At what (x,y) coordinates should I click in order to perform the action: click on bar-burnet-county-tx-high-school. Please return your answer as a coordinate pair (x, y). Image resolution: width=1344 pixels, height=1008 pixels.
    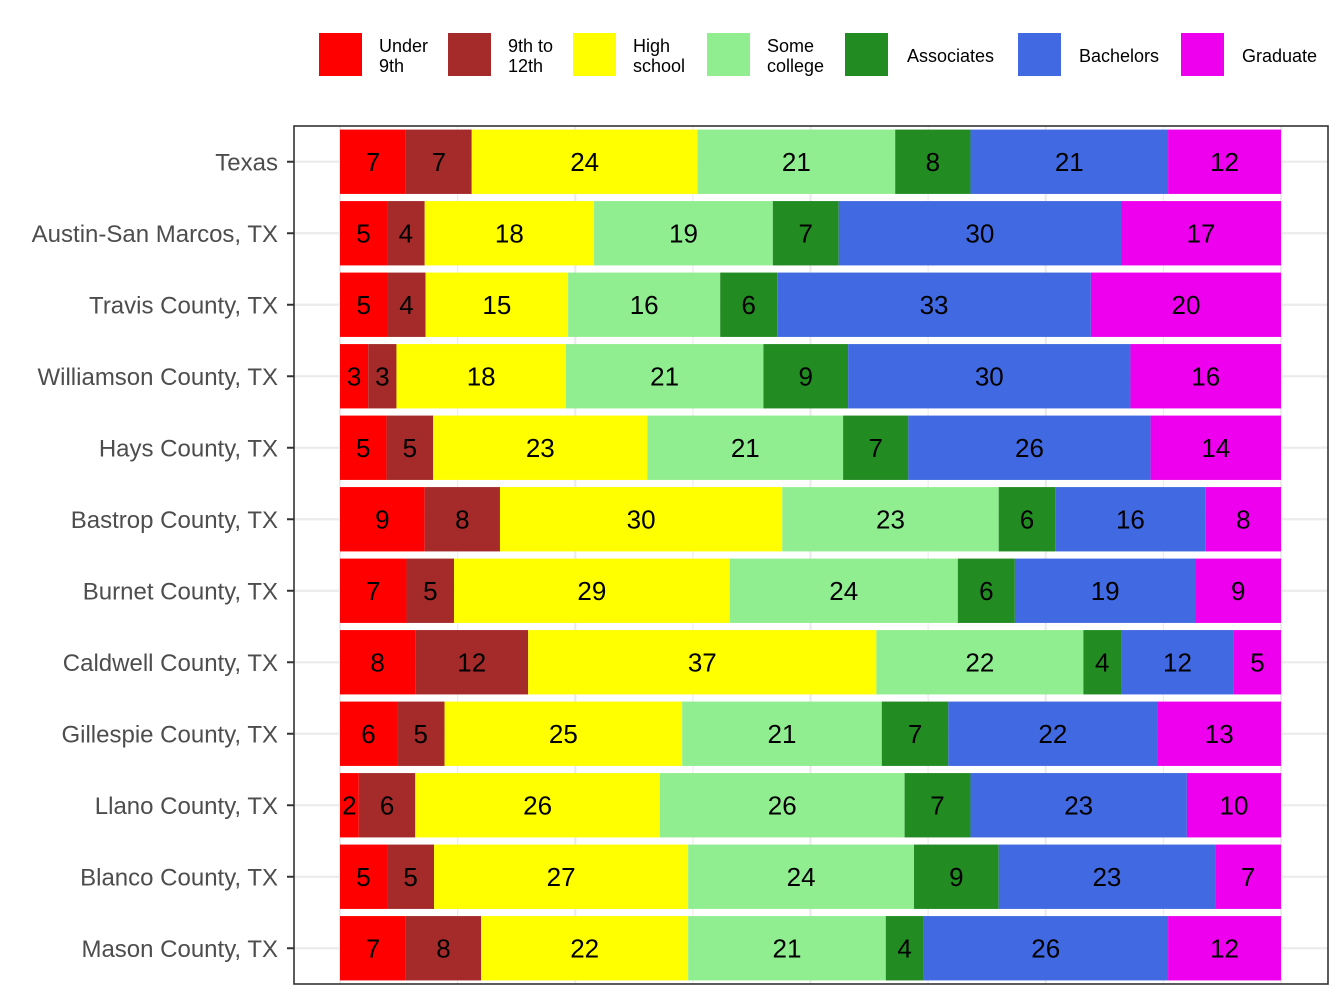
    Looking at the image, I should click on (592, 590).